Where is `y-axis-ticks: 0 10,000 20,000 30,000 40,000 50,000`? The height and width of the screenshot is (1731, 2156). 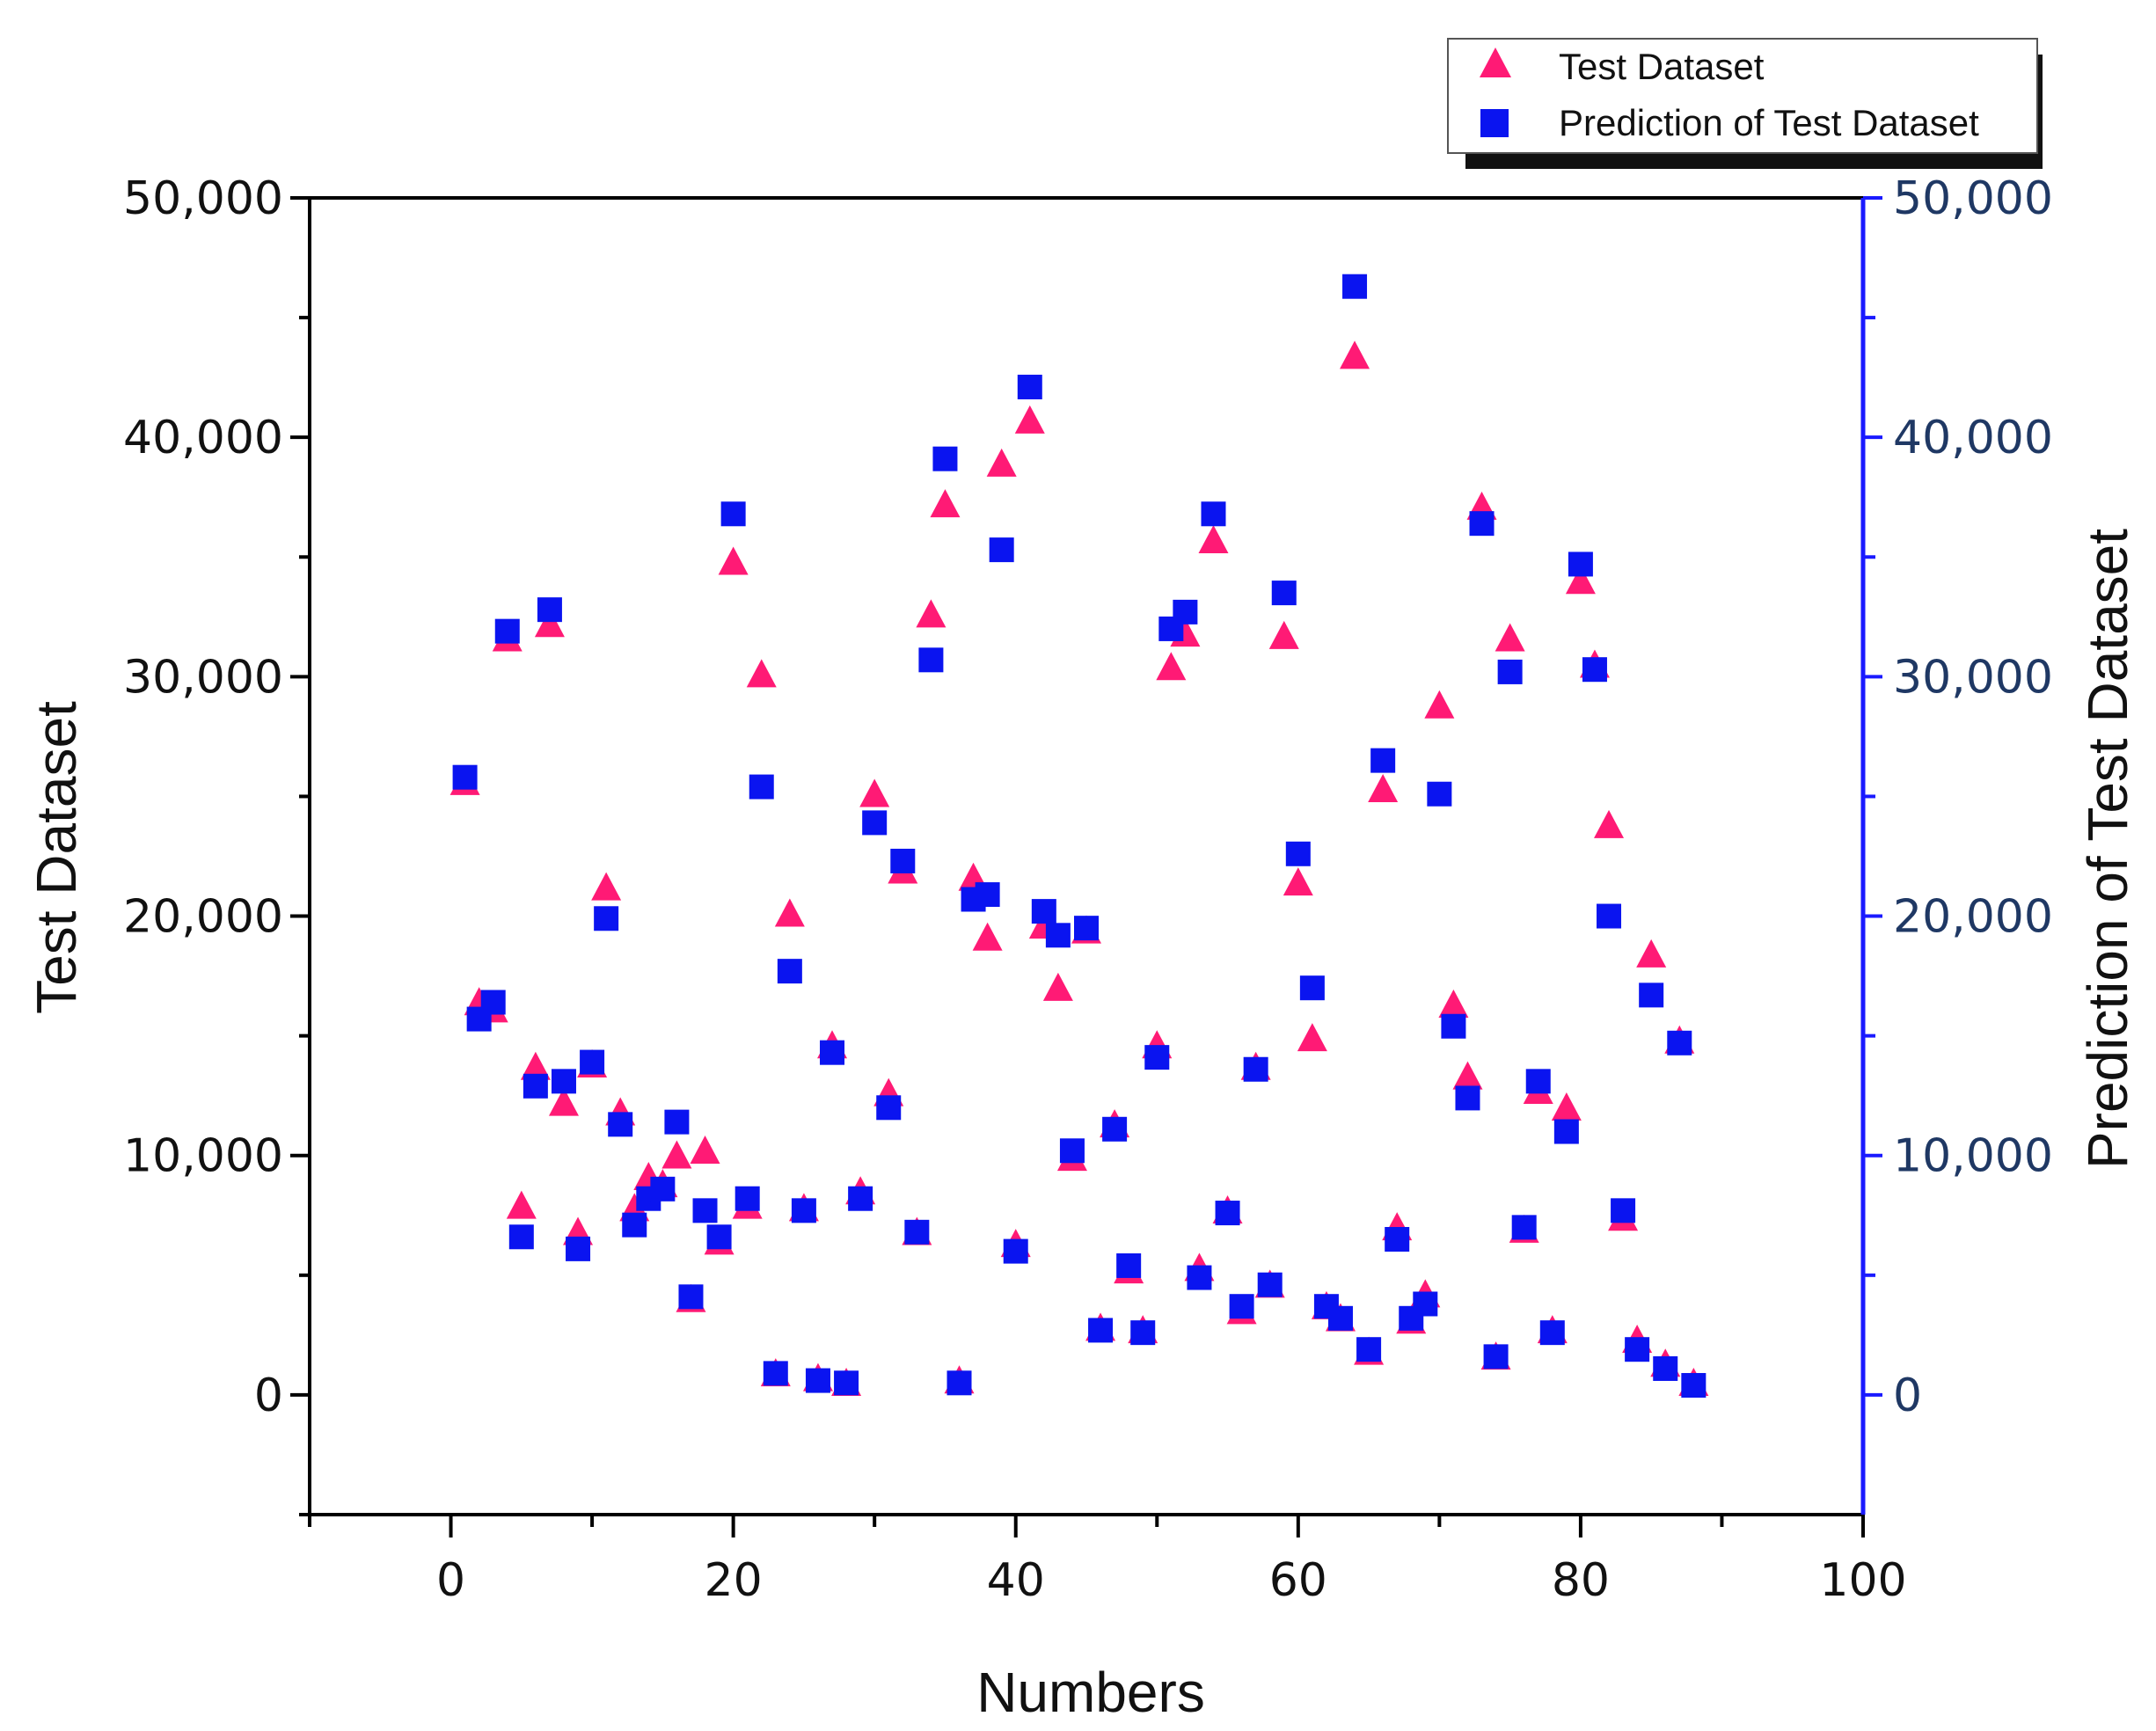
y-axis-ticks: 0 10,000 20,000 30,000 40,000 50,000 is located at coordinates (216, 844).